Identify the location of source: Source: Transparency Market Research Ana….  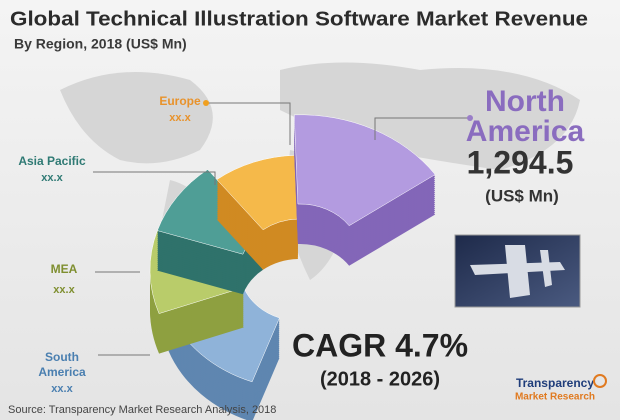
(142, 410).